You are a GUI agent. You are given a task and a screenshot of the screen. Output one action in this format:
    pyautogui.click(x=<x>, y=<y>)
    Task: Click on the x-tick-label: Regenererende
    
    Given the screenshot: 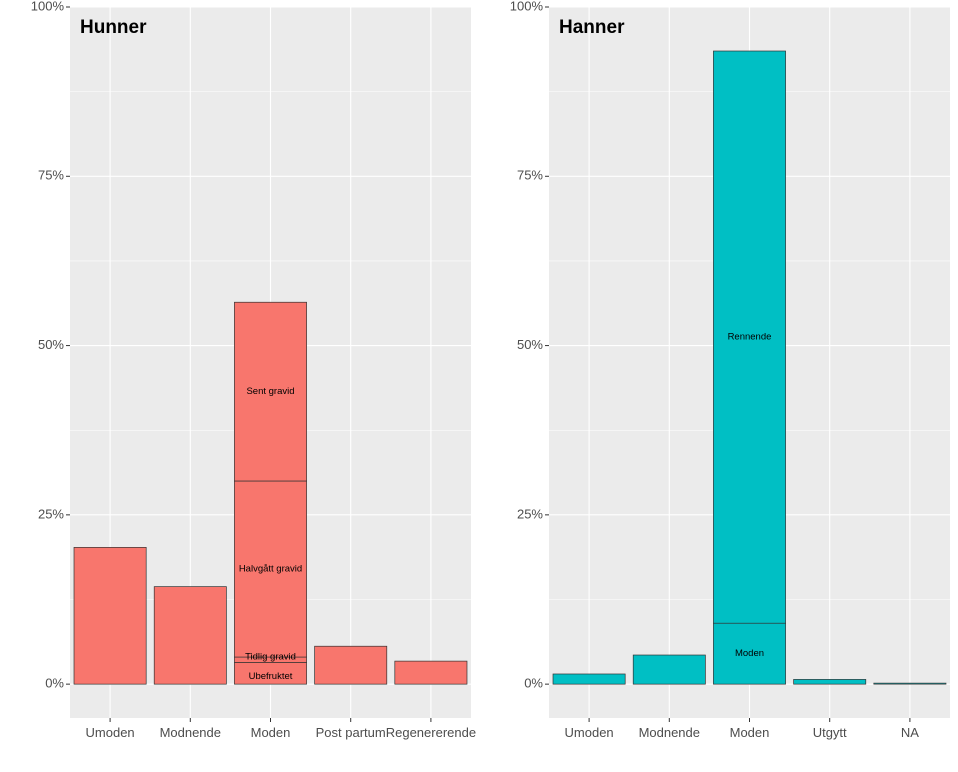 What is the action you would take?
    pyautogui.click(x=431, y=732)
    